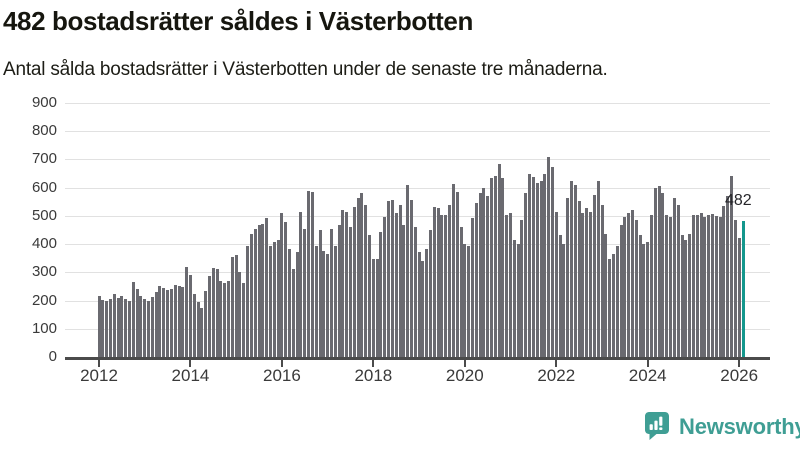 The height and width of the screenshot is (450, 800). I want to click on y-tick-label: 0, so click(52, 356).